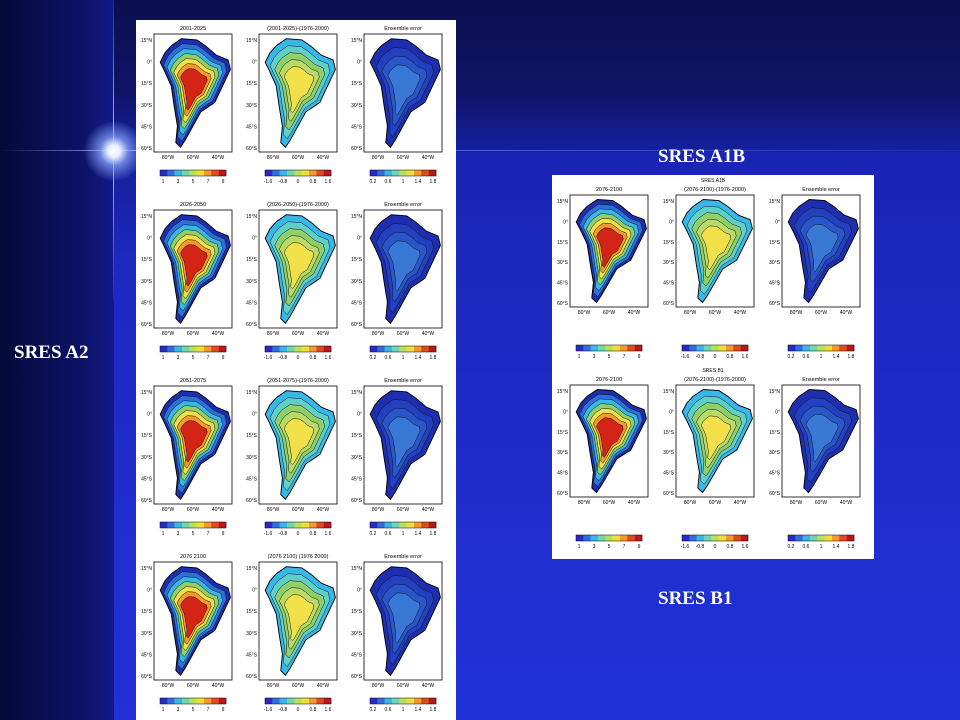 The height and width of the screenshot is (720, 960). I want to click on colorbar-tick-label: 0, so click(715, 357).